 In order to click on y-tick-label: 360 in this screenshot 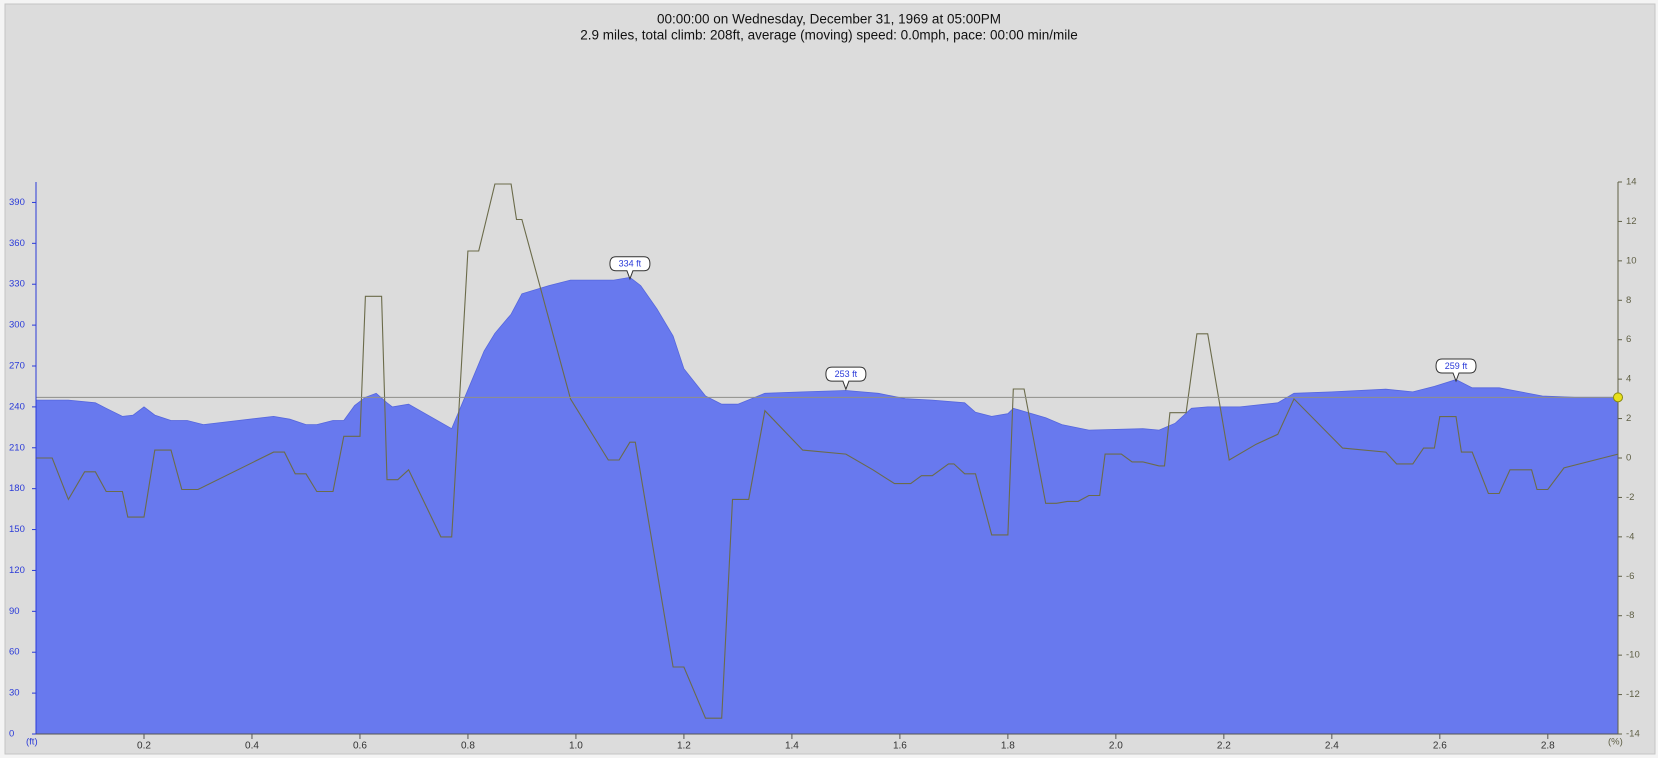, I will do `click(17, 243)`.